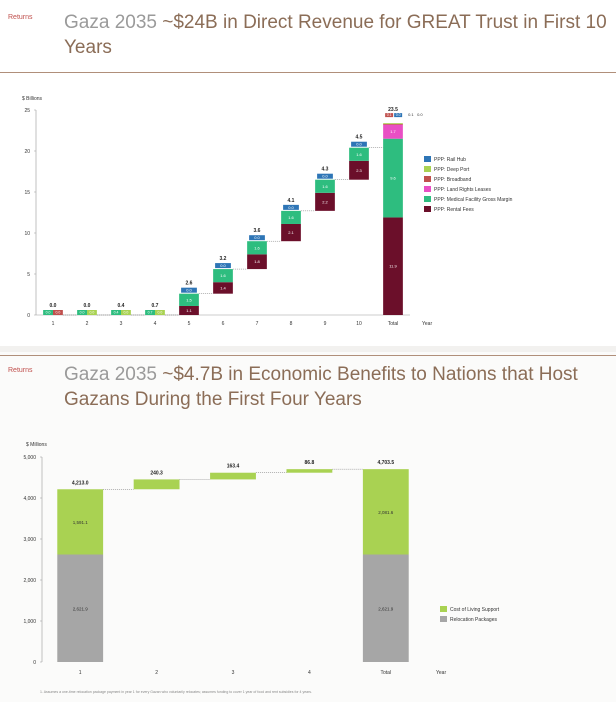 This screenshot has width=616, height=702. Describe the element at coordinates (53, 324) in the screenshot. I see `x-tick-label: 1` at that location.